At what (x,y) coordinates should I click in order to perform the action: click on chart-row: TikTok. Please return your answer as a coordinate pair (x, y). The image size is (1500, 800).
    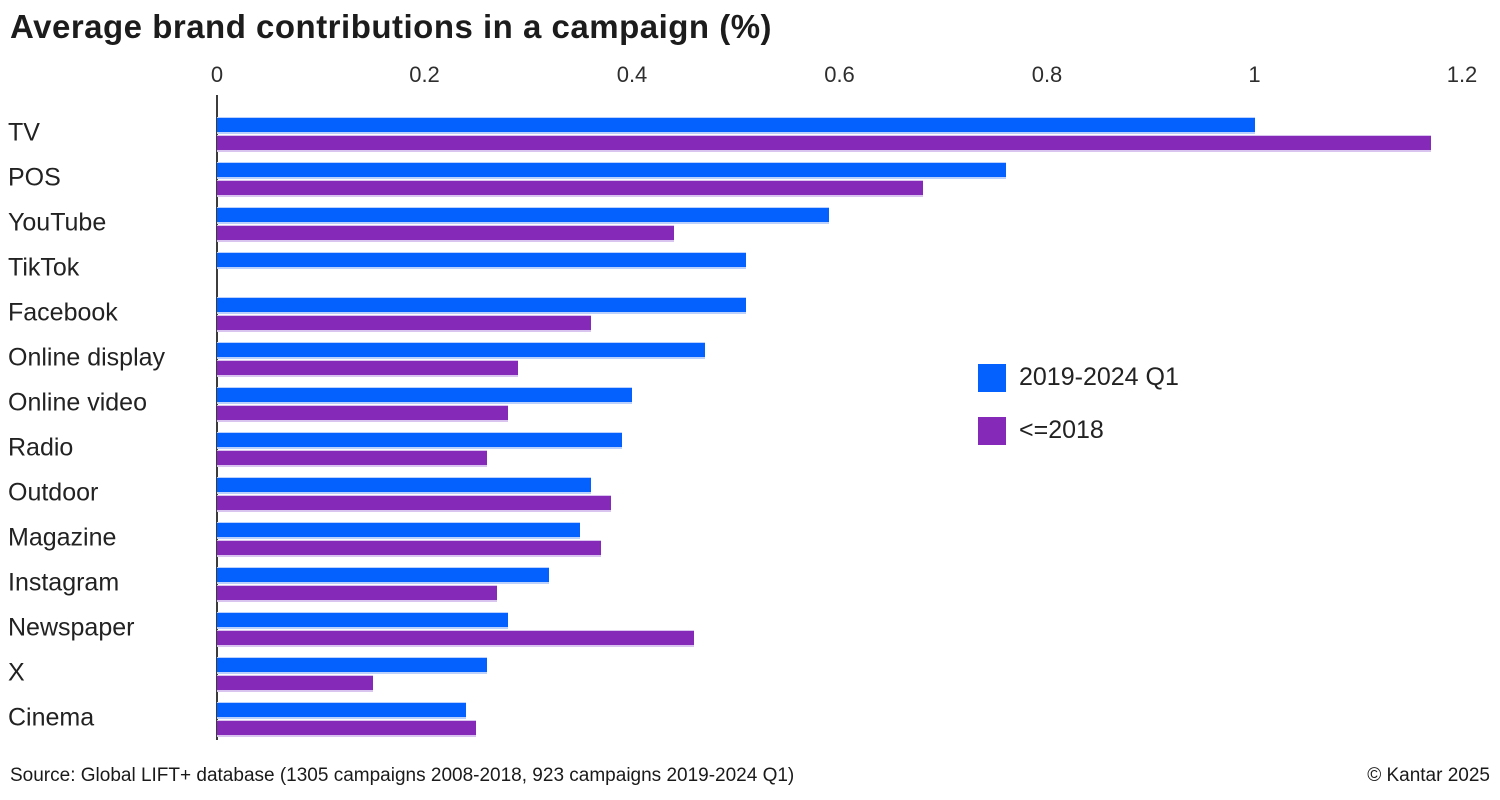
    Looking at the image, I should click on (750, 267).